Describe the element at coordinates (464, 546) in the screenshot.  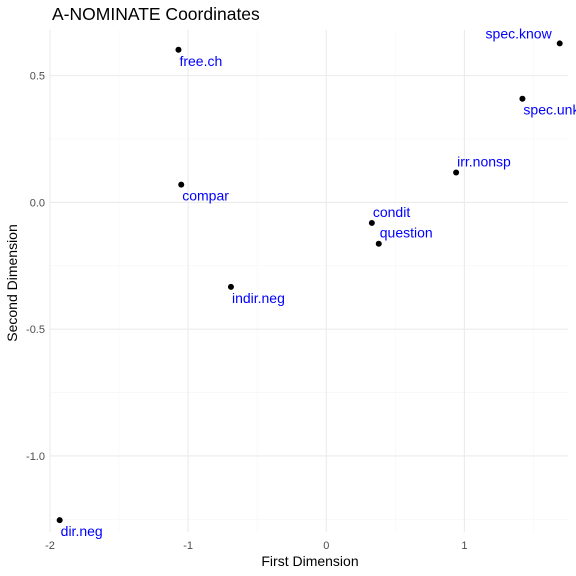
I see `x-tick-label: 1` at that location.